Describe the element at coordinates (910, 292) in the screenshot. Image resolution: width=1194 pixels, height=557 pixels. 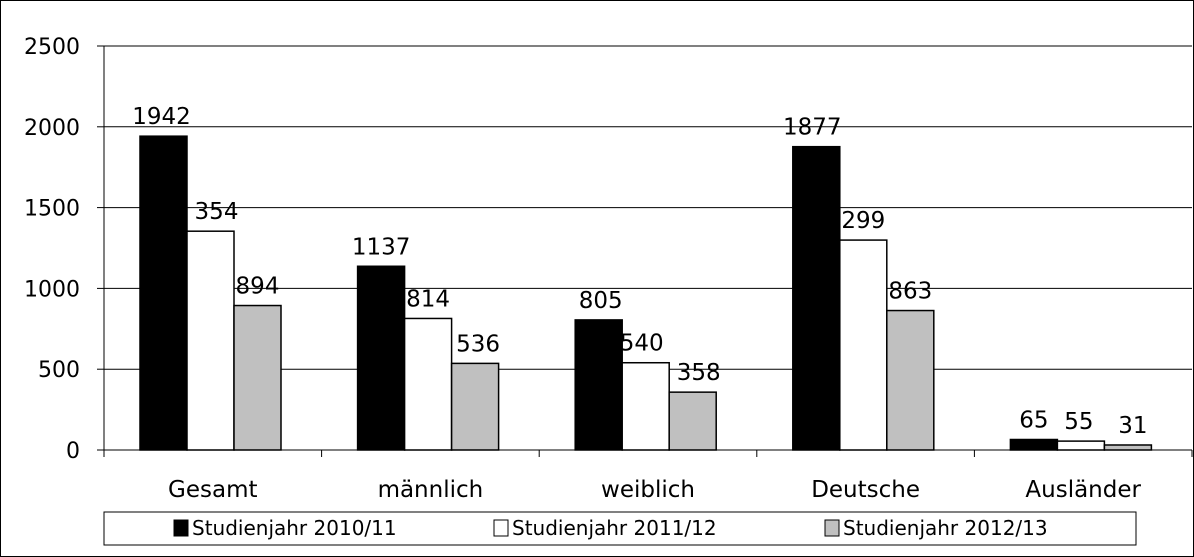
I see `data-label-deutsche-studienjahr-2012-13: 863` at that location.